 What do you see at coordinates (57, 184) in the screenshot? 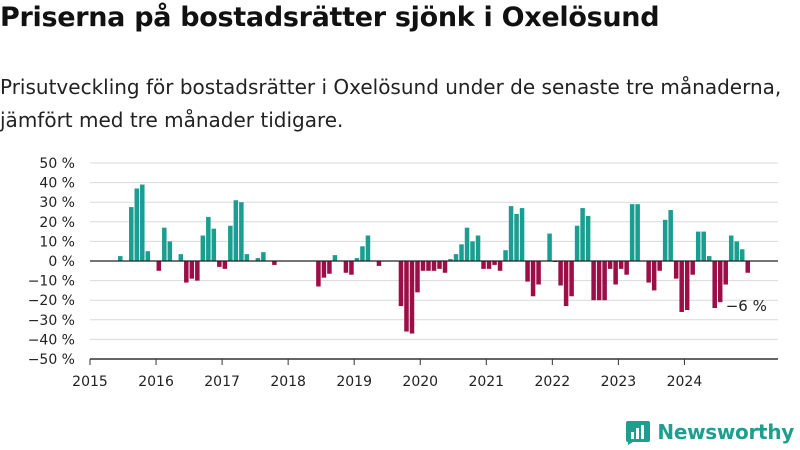
I see `y-tick-label: 40 %` at bounding box center [57, 184].